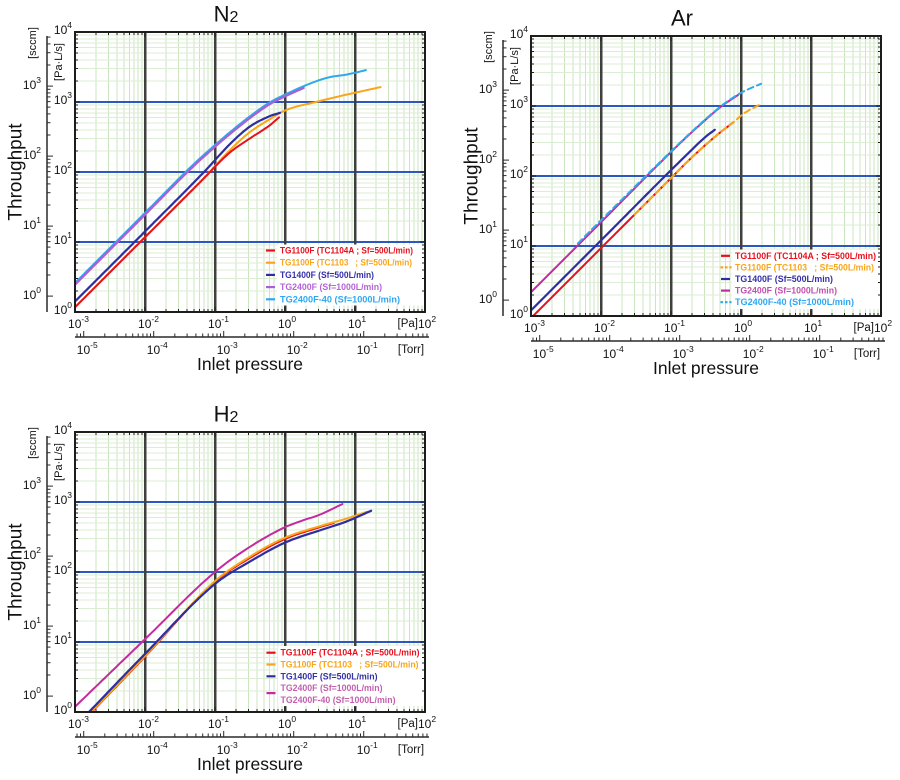 The image size is (900, 780). Describe the element at coordinates (682, 18) in the screenshot. I see `svg-text: Ar` at that location.